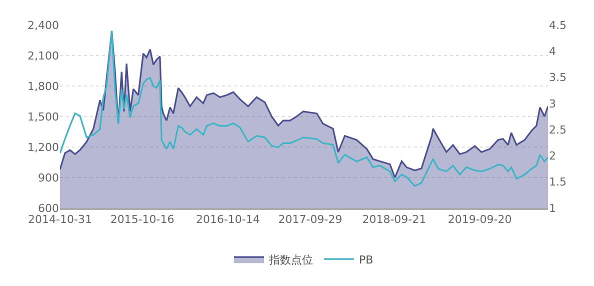 The width and height of the screenshot is (594, 286). Describe the element at coordinates (552, 208) in the screenshot. I see `y2-tick-label: 1` at that location.